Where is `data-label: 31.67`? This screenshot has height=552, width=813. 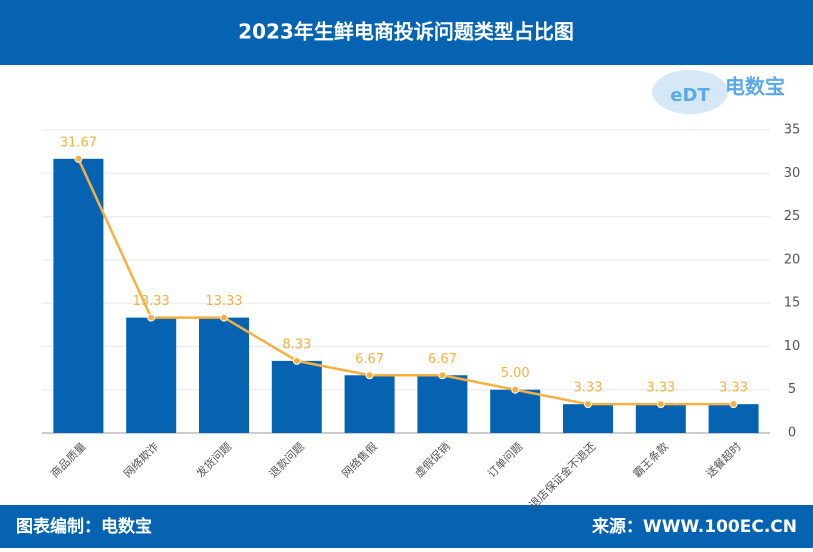 data-label: 31.67 is located at coordinates (78, 142).